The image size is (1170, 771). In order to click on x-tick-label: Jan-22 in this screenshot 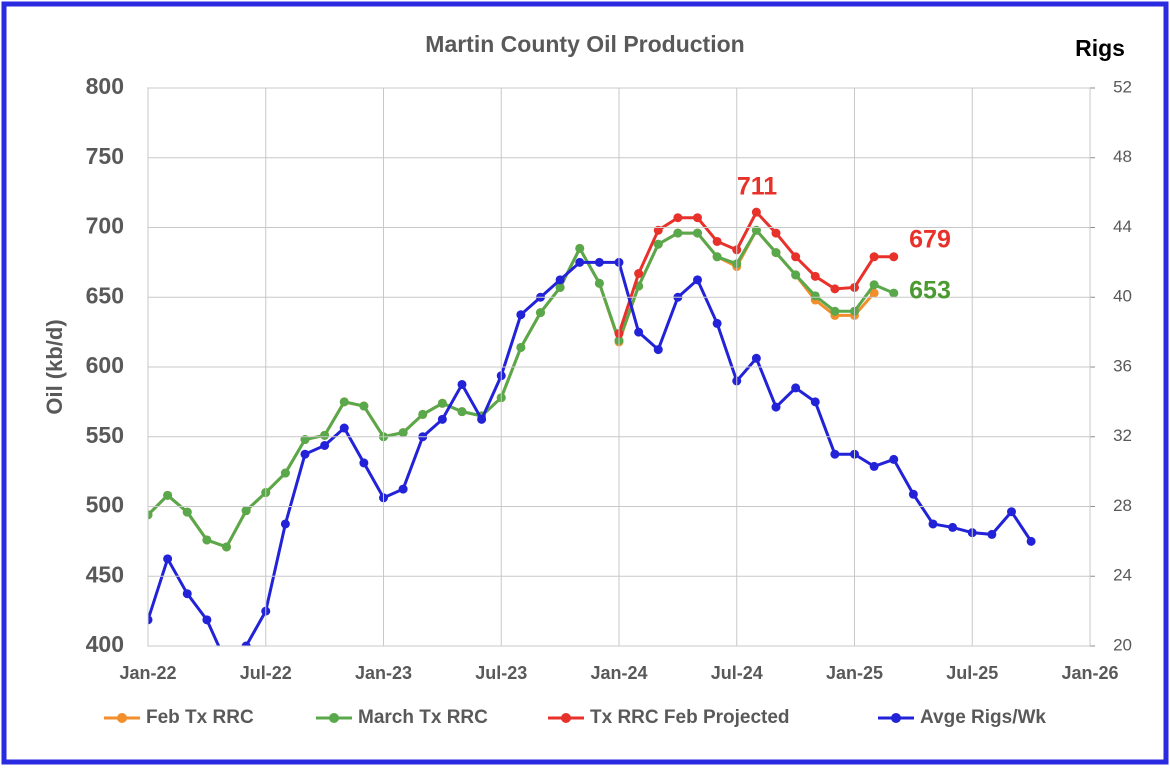, I will do `click(147, 673)`.